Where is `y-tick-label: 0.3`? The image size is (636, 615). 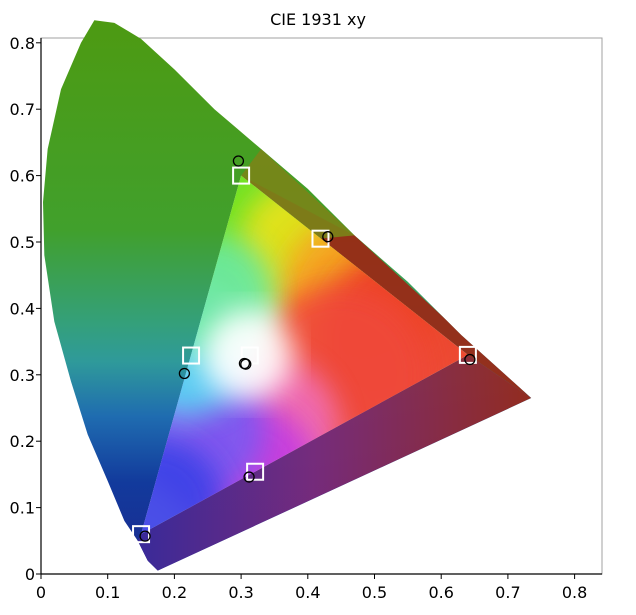 y-tick-label: 0.3 is located at coordinates (22, 375).